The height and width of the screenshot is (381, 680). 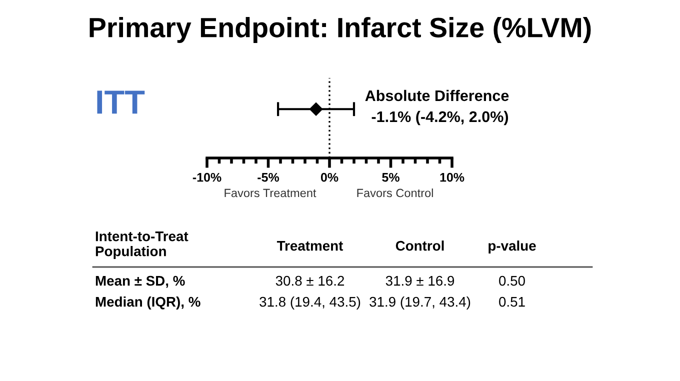 What do you see at coordinates (437, 96) in the screenshot?
I see `annotation: Absolute Difference` at bounding box center [437, 96].